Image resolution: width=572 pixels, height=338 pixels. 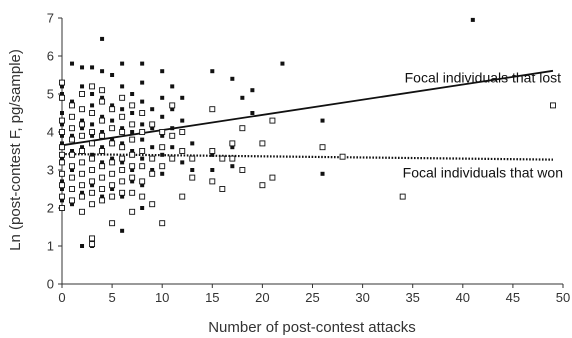 I want to click on y-tick-label: 2, so click(x=50, y=208).